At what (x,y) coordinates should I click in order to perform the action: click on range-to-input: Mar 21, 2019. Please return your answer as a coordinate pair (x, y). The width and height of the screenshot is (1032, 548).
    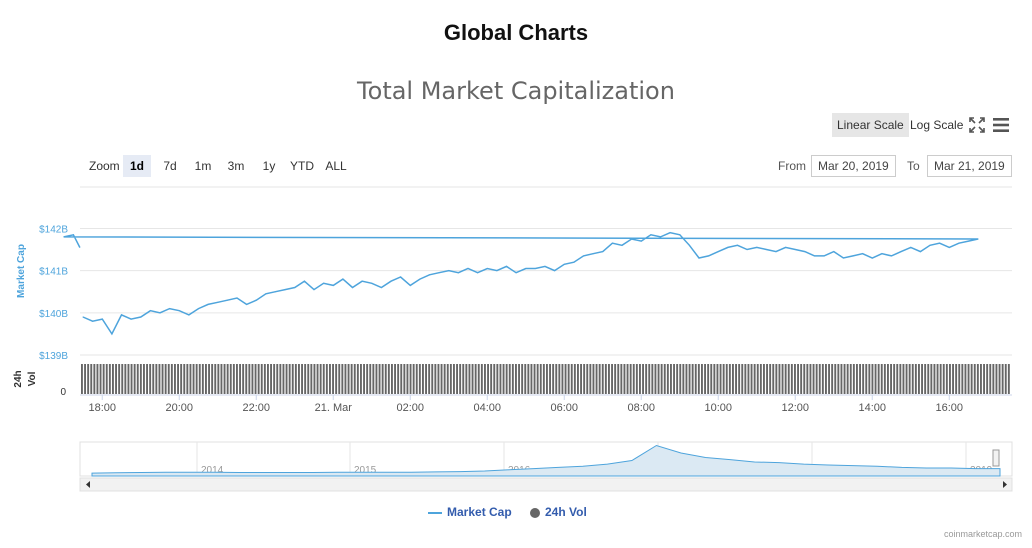
    Looking at the image, I should click on (969, 166).